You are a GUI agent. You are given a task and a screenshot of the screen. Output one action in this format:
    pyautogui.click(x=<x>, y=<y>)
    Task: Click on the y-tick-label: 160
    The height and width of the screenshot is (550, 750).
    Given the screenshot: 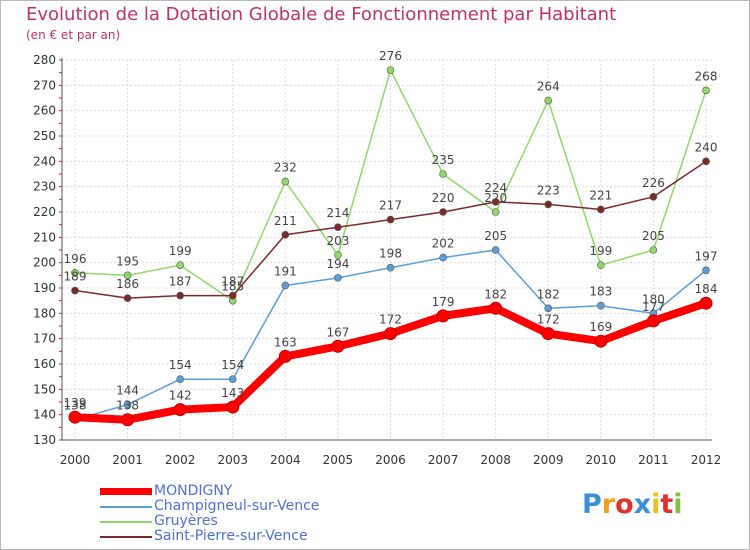 What is the action you would take?
    pyautogui.click(x=44, y=364)
    